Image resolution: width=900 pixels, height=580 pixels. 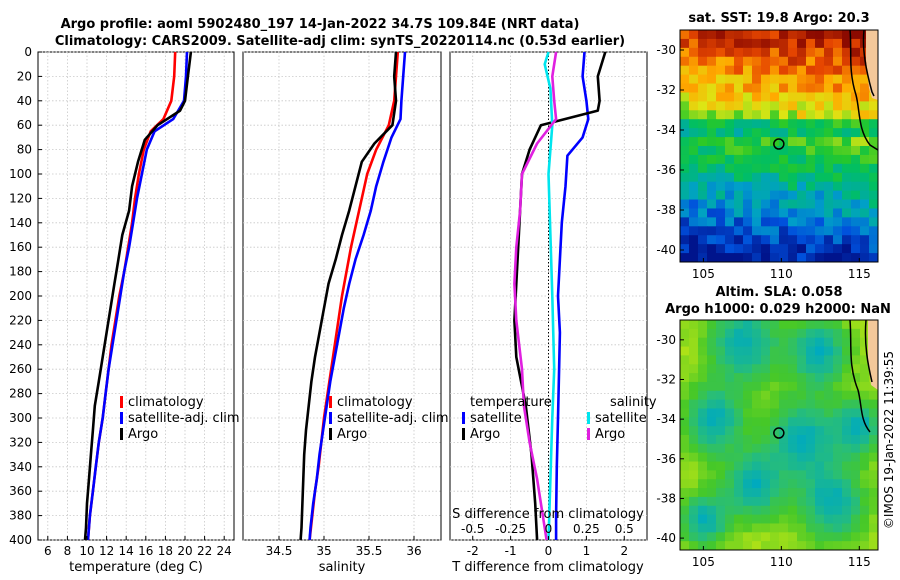 I want to click on x-tick-label: 18, so click(x=165, y=551).